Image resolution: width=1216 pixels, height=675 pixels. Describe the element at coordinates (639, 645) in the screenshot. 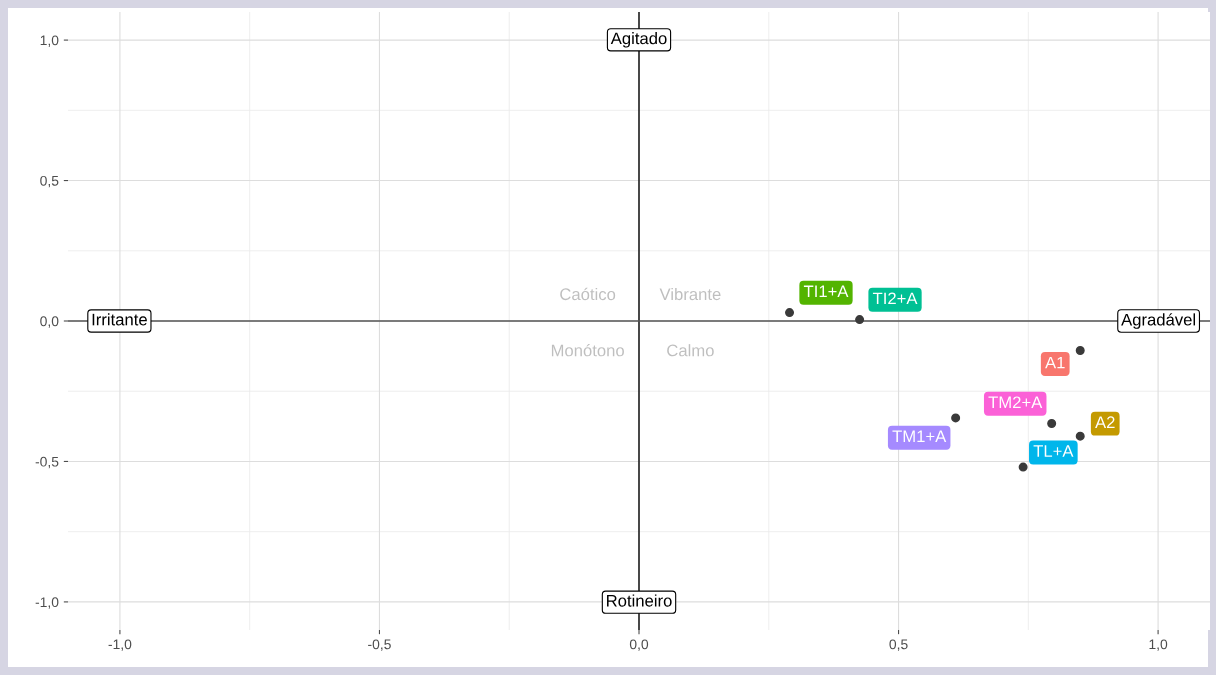

I see `x-tick-label: 0,0` at that location.